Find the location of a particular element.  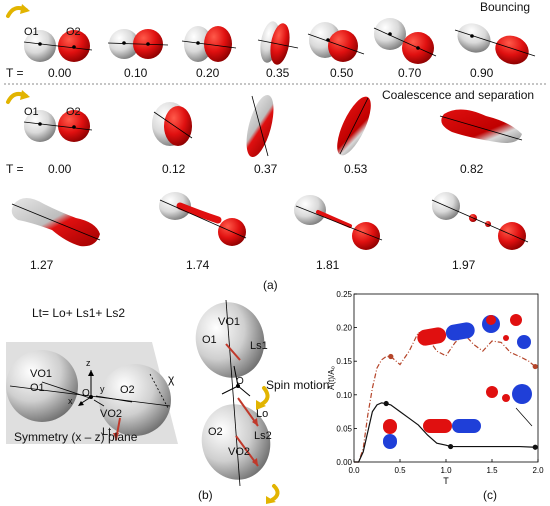

label-vo1-right: VO1 is located at coordinates (229, 322).